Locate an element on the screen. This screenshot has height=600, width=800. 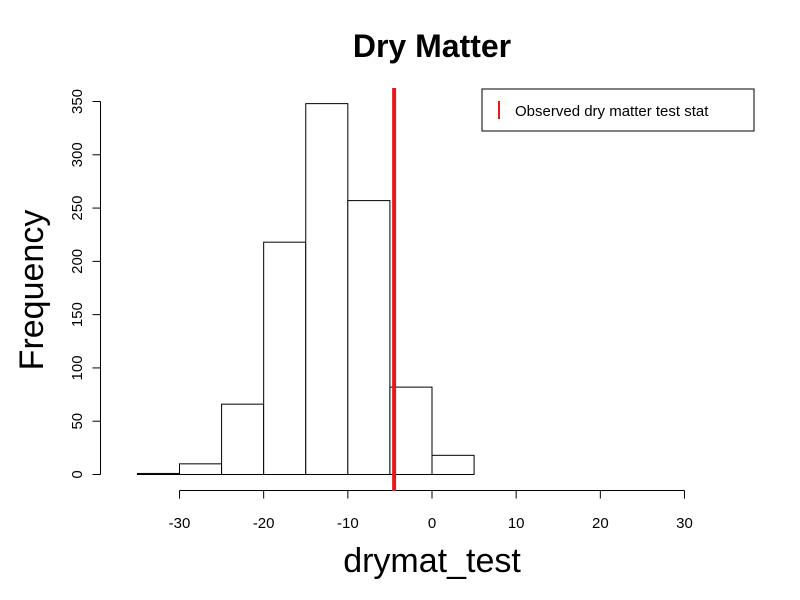
x-tick-label: -30 is located at coordinates (180, 523).